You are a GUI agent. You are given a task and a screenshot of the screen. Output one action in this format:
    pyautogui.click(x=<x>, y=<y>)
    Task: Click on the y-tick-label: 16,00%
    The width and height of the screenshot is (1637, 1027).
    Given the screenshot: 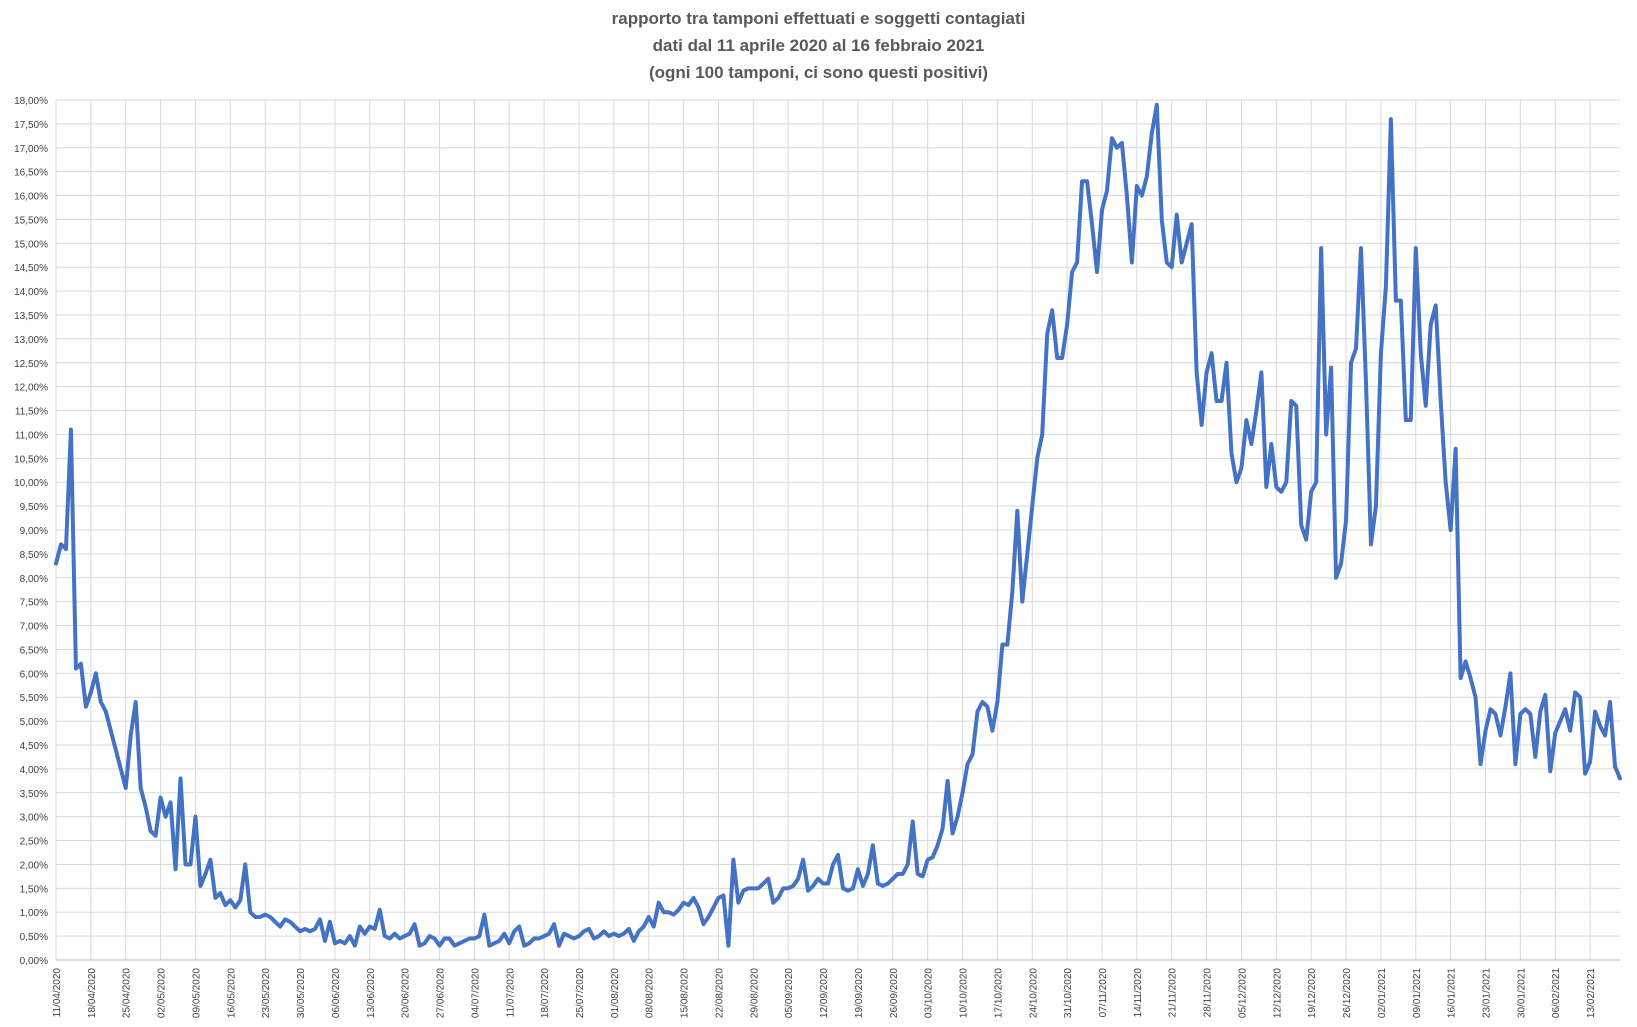 What is the action you would take?
    pyautogui.click(x=31, y=197)
    